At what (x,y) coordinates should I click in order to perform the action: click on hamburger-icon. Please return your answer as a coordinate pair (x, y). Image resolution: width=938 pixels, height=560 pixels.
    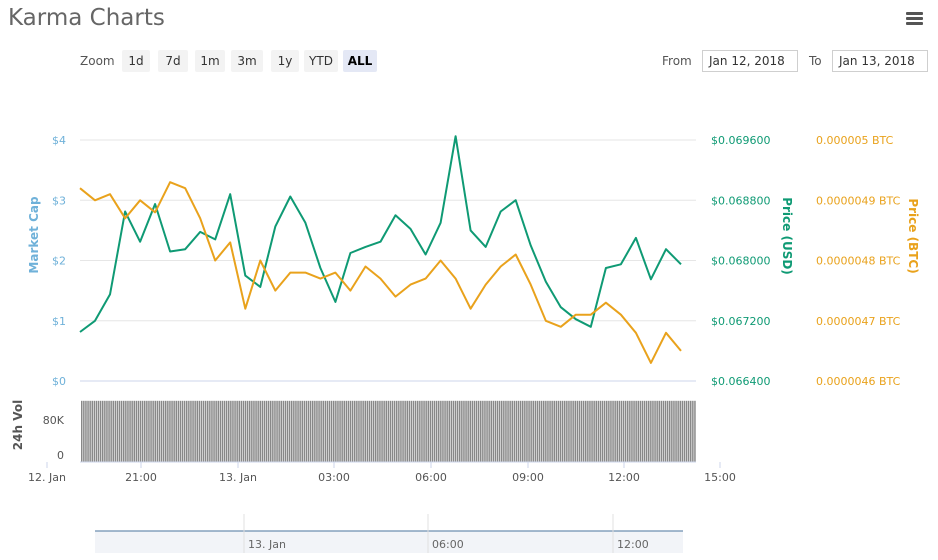
    Looking at the image, I should click on (914, 19).